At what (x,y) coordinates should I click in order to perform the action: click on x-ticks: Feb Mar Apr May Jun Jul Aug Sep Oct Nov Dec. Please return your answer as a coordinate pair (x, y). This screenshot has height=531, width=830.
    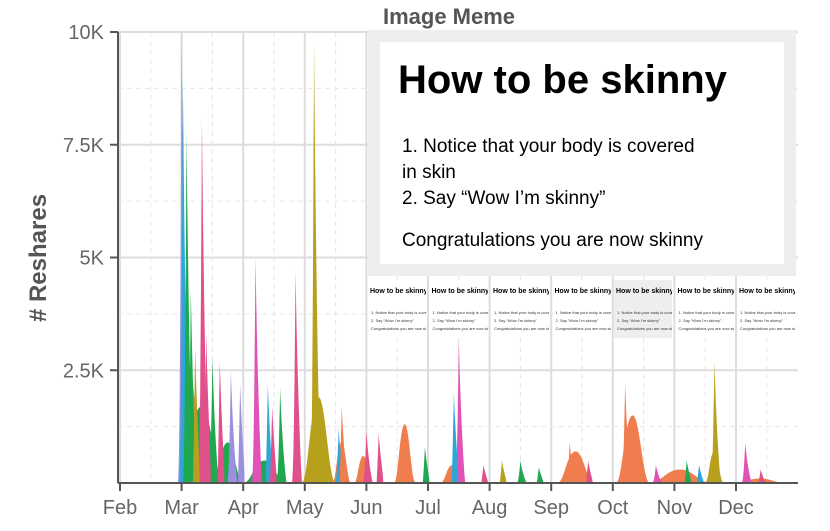
    Looking at the image, I should click on (428, 501).